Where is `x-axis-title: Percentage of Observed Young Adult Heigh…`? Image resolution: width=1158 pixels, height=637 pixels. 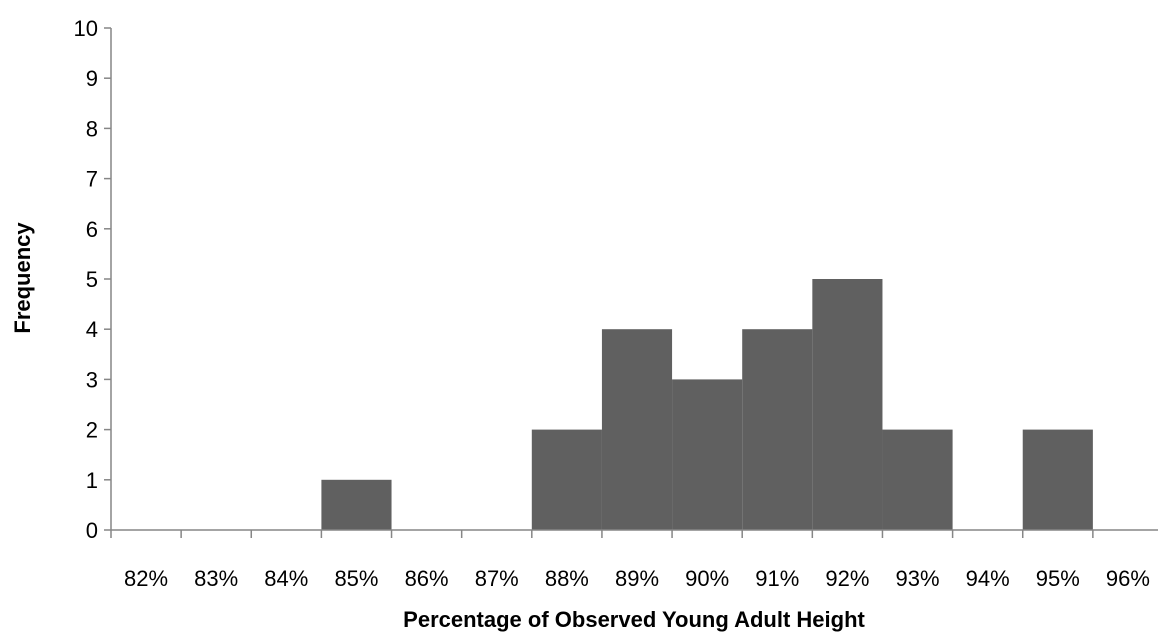 x-axis-title: Percentage of Observed Young Adult Heigh… is located at coordinates (634, 619).